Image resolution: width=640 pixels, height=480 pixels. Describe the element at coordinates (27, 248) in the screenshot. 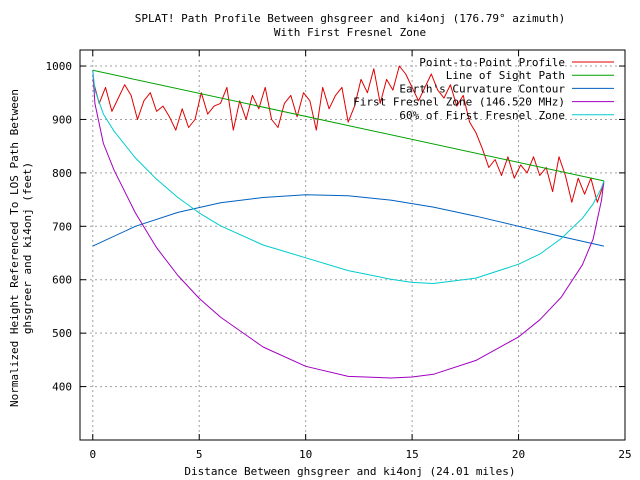

I see `y-axis-label-line2: ghsgreer and ki4onj (feet)` at that location.